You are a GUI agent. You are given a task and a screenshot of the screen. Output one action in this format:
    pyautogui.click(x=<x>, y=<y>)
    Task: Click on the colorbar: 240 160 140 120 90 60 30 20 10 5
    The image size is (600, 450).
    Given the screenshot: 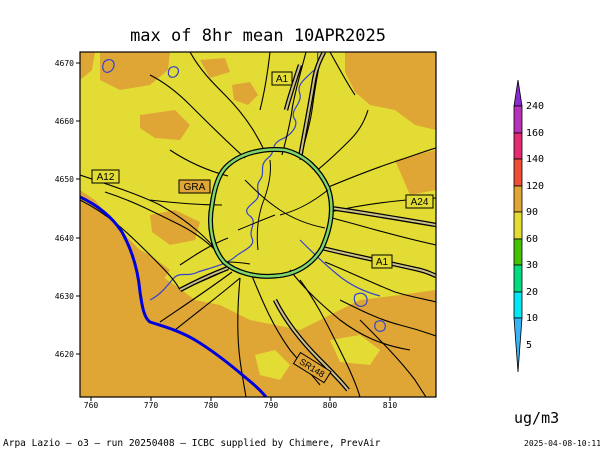 What is the action you would take?
    pyautogui.click(x=528, y=226)
    